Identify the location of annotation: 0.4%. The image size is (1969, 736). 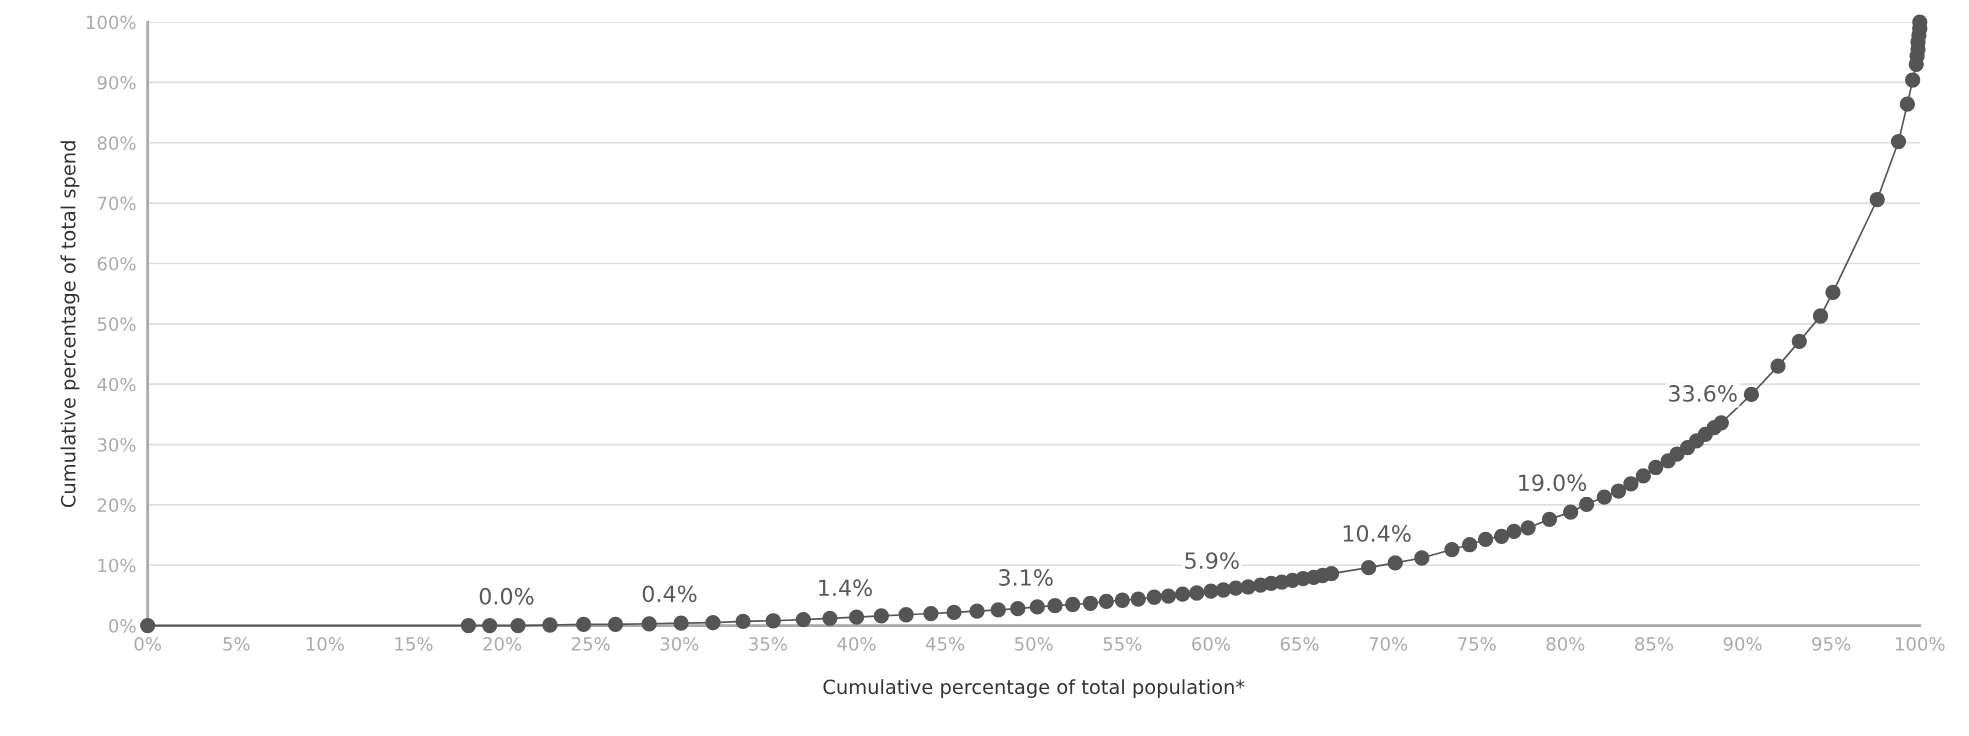
(669, 594).